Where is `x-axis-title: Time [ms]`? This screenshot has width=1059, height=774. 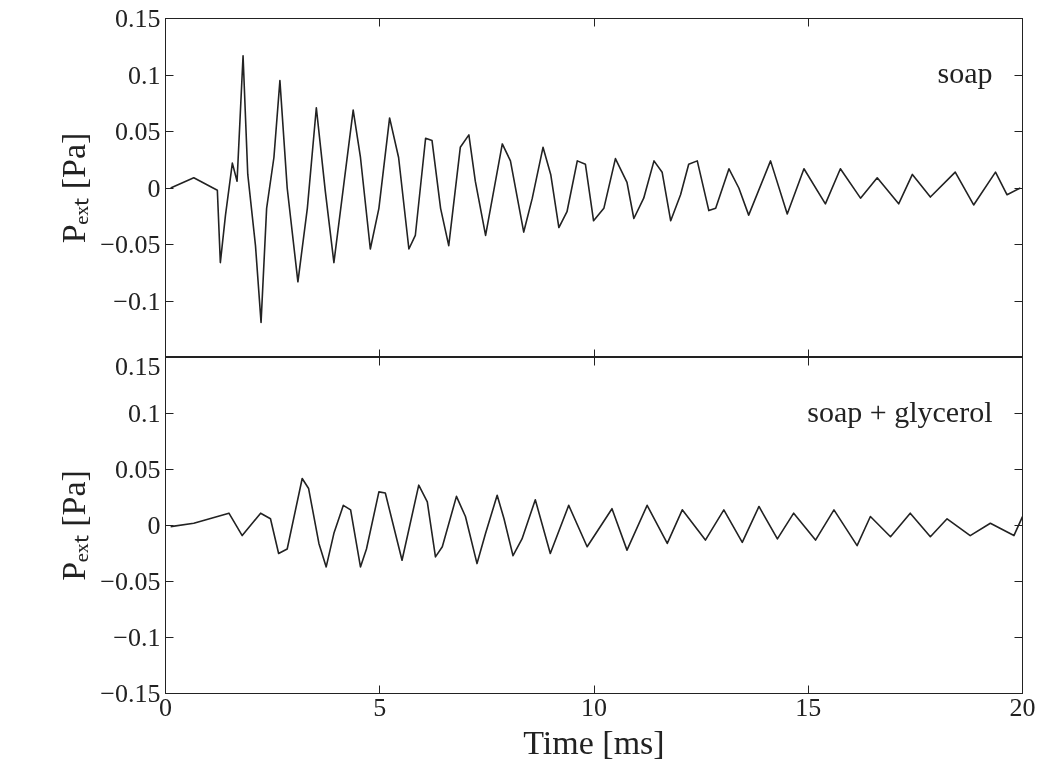 x-axis-title: Time [ms] is located at coordinates (594, 742).